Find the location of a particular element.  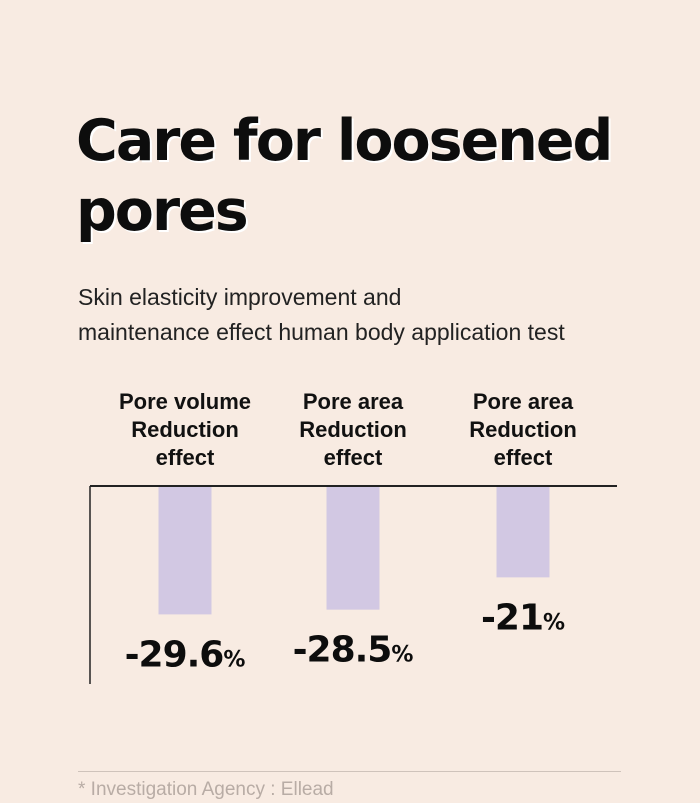

value-label-0: -29.6% is located at coordinates (185, 654).